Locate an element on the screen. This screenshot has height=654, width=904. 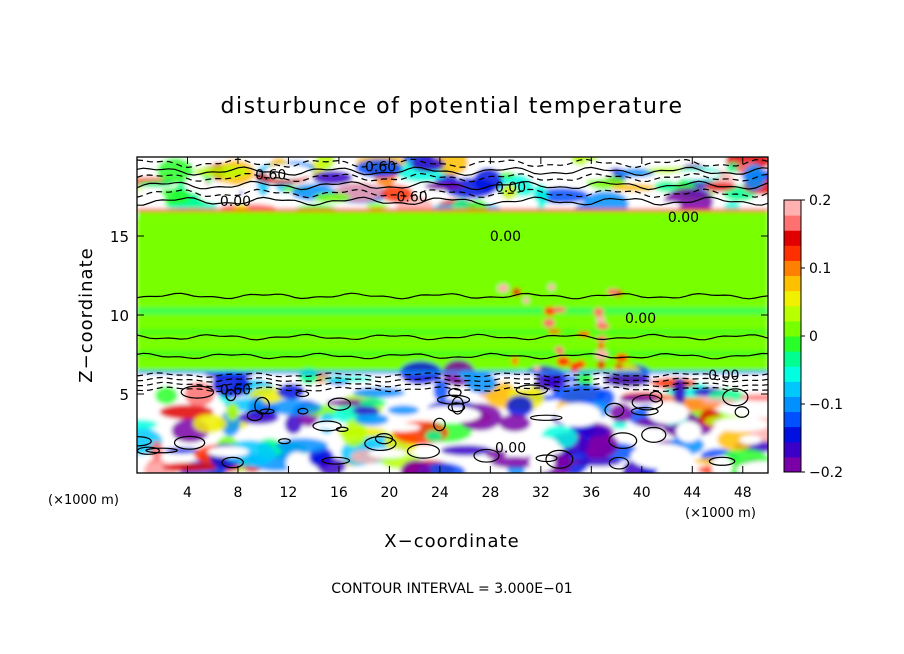
x-tick-label: 48 is located at coordinates (743, 493).